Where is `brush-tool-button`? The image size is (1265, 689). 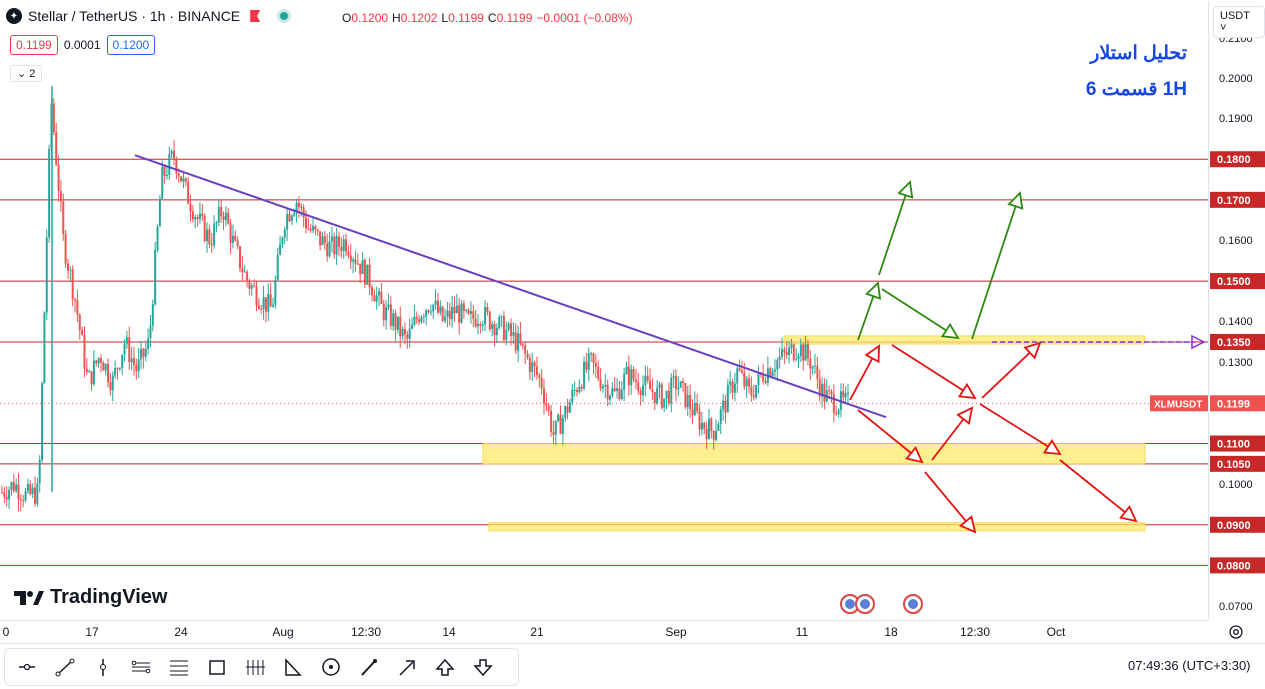
brush-tool-button is located at coordinates (369, 667).